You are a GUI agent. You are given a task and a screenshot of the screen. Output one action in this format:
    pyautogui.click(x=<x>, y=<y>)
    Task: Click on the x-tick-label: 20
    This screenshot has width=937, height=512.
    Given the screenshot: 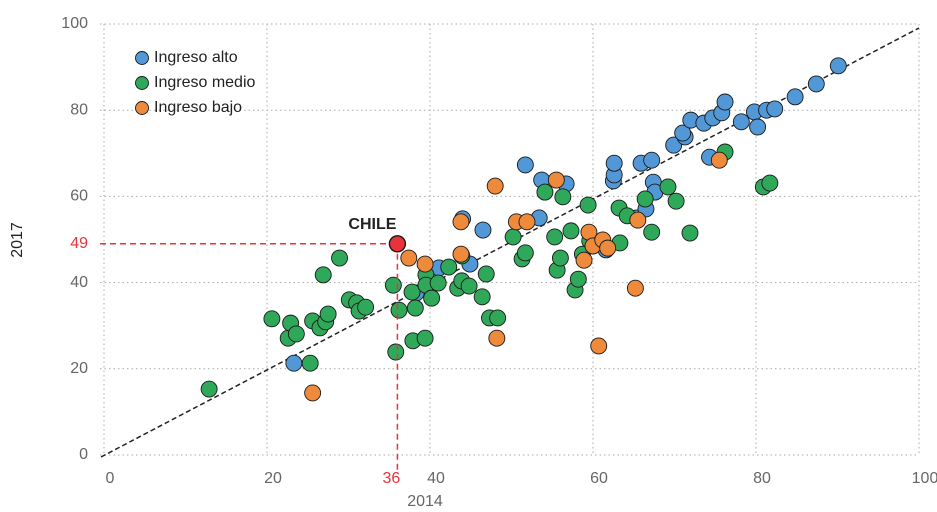 What is the action you would take?
    pyautogui.click(x=273, y=478)
    